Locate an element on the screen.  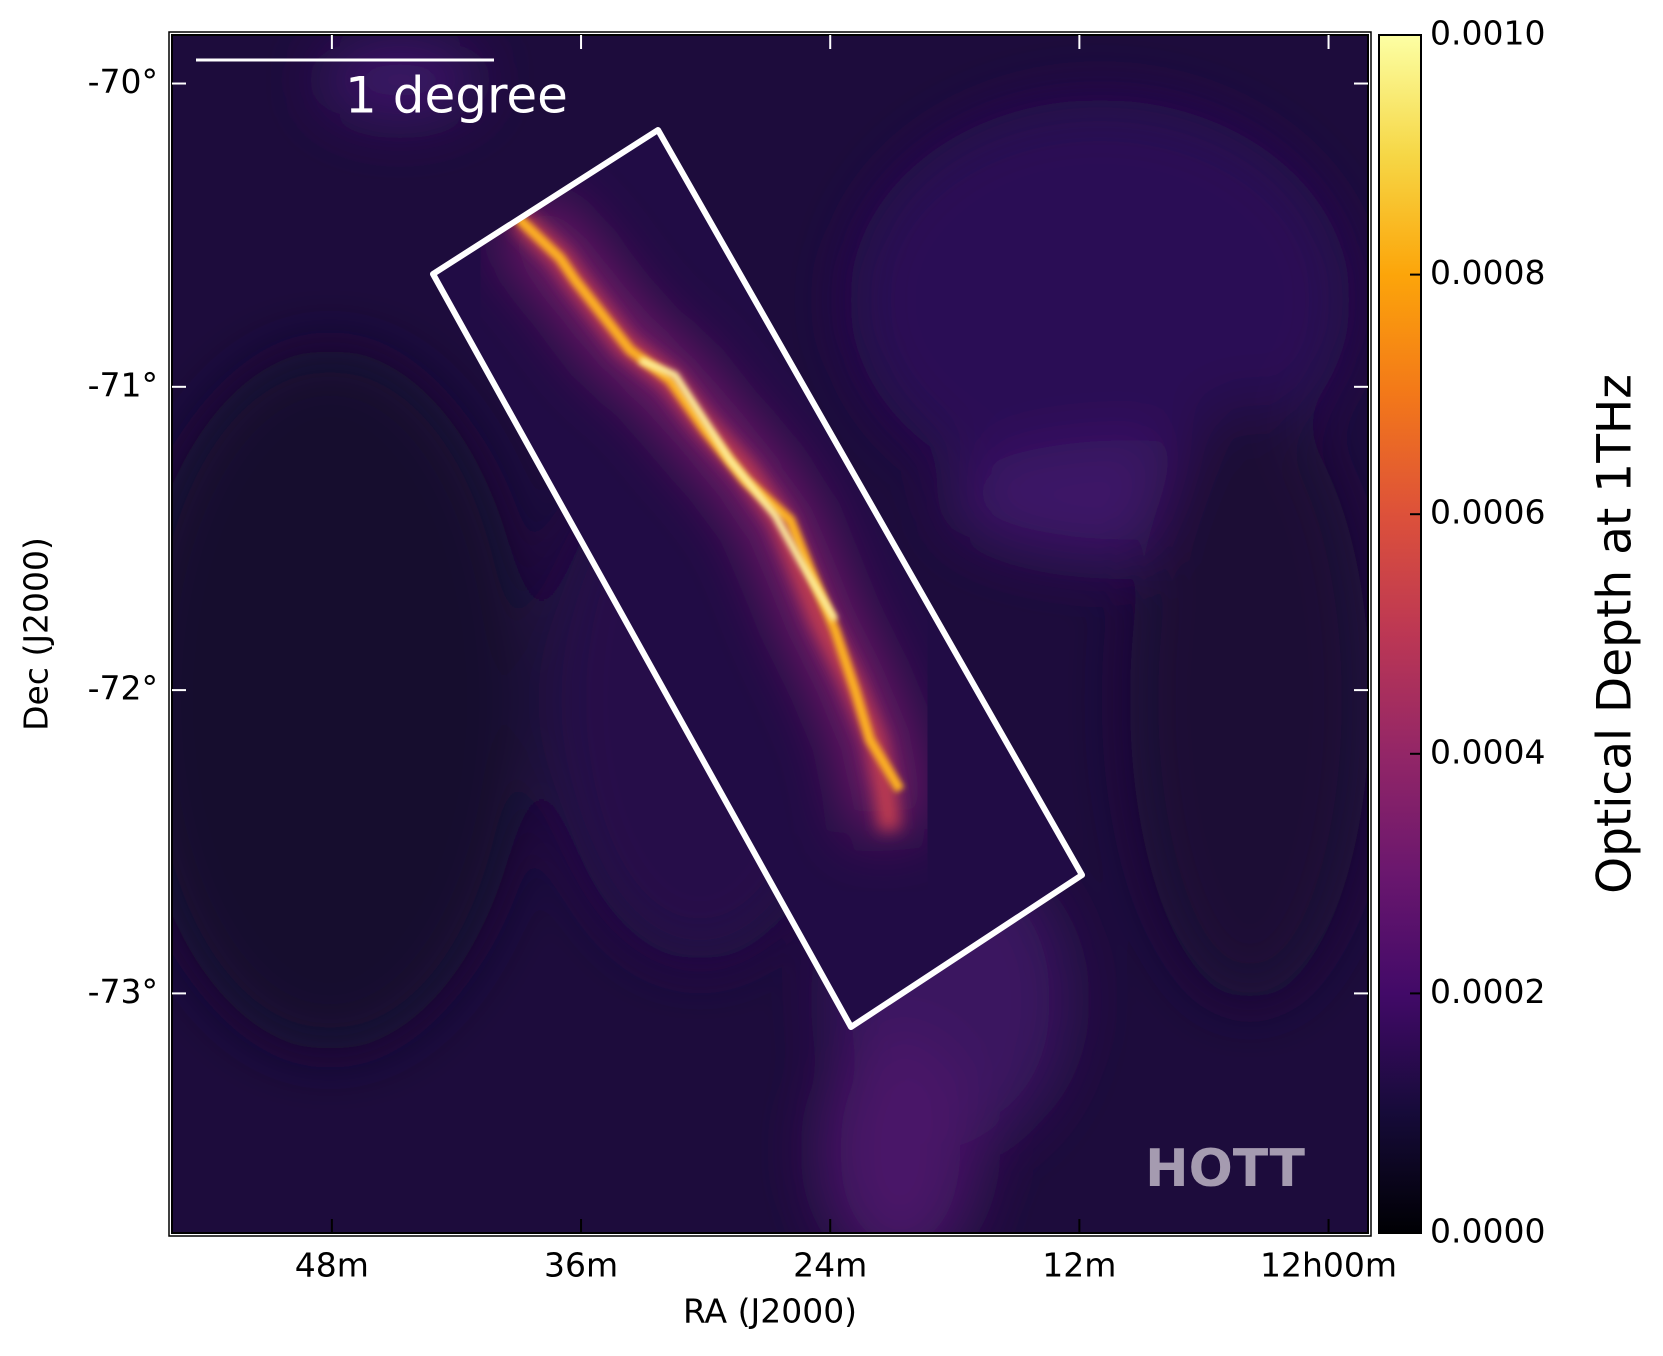
x-tick-label: 36m is located at coordinates (581, 1265).